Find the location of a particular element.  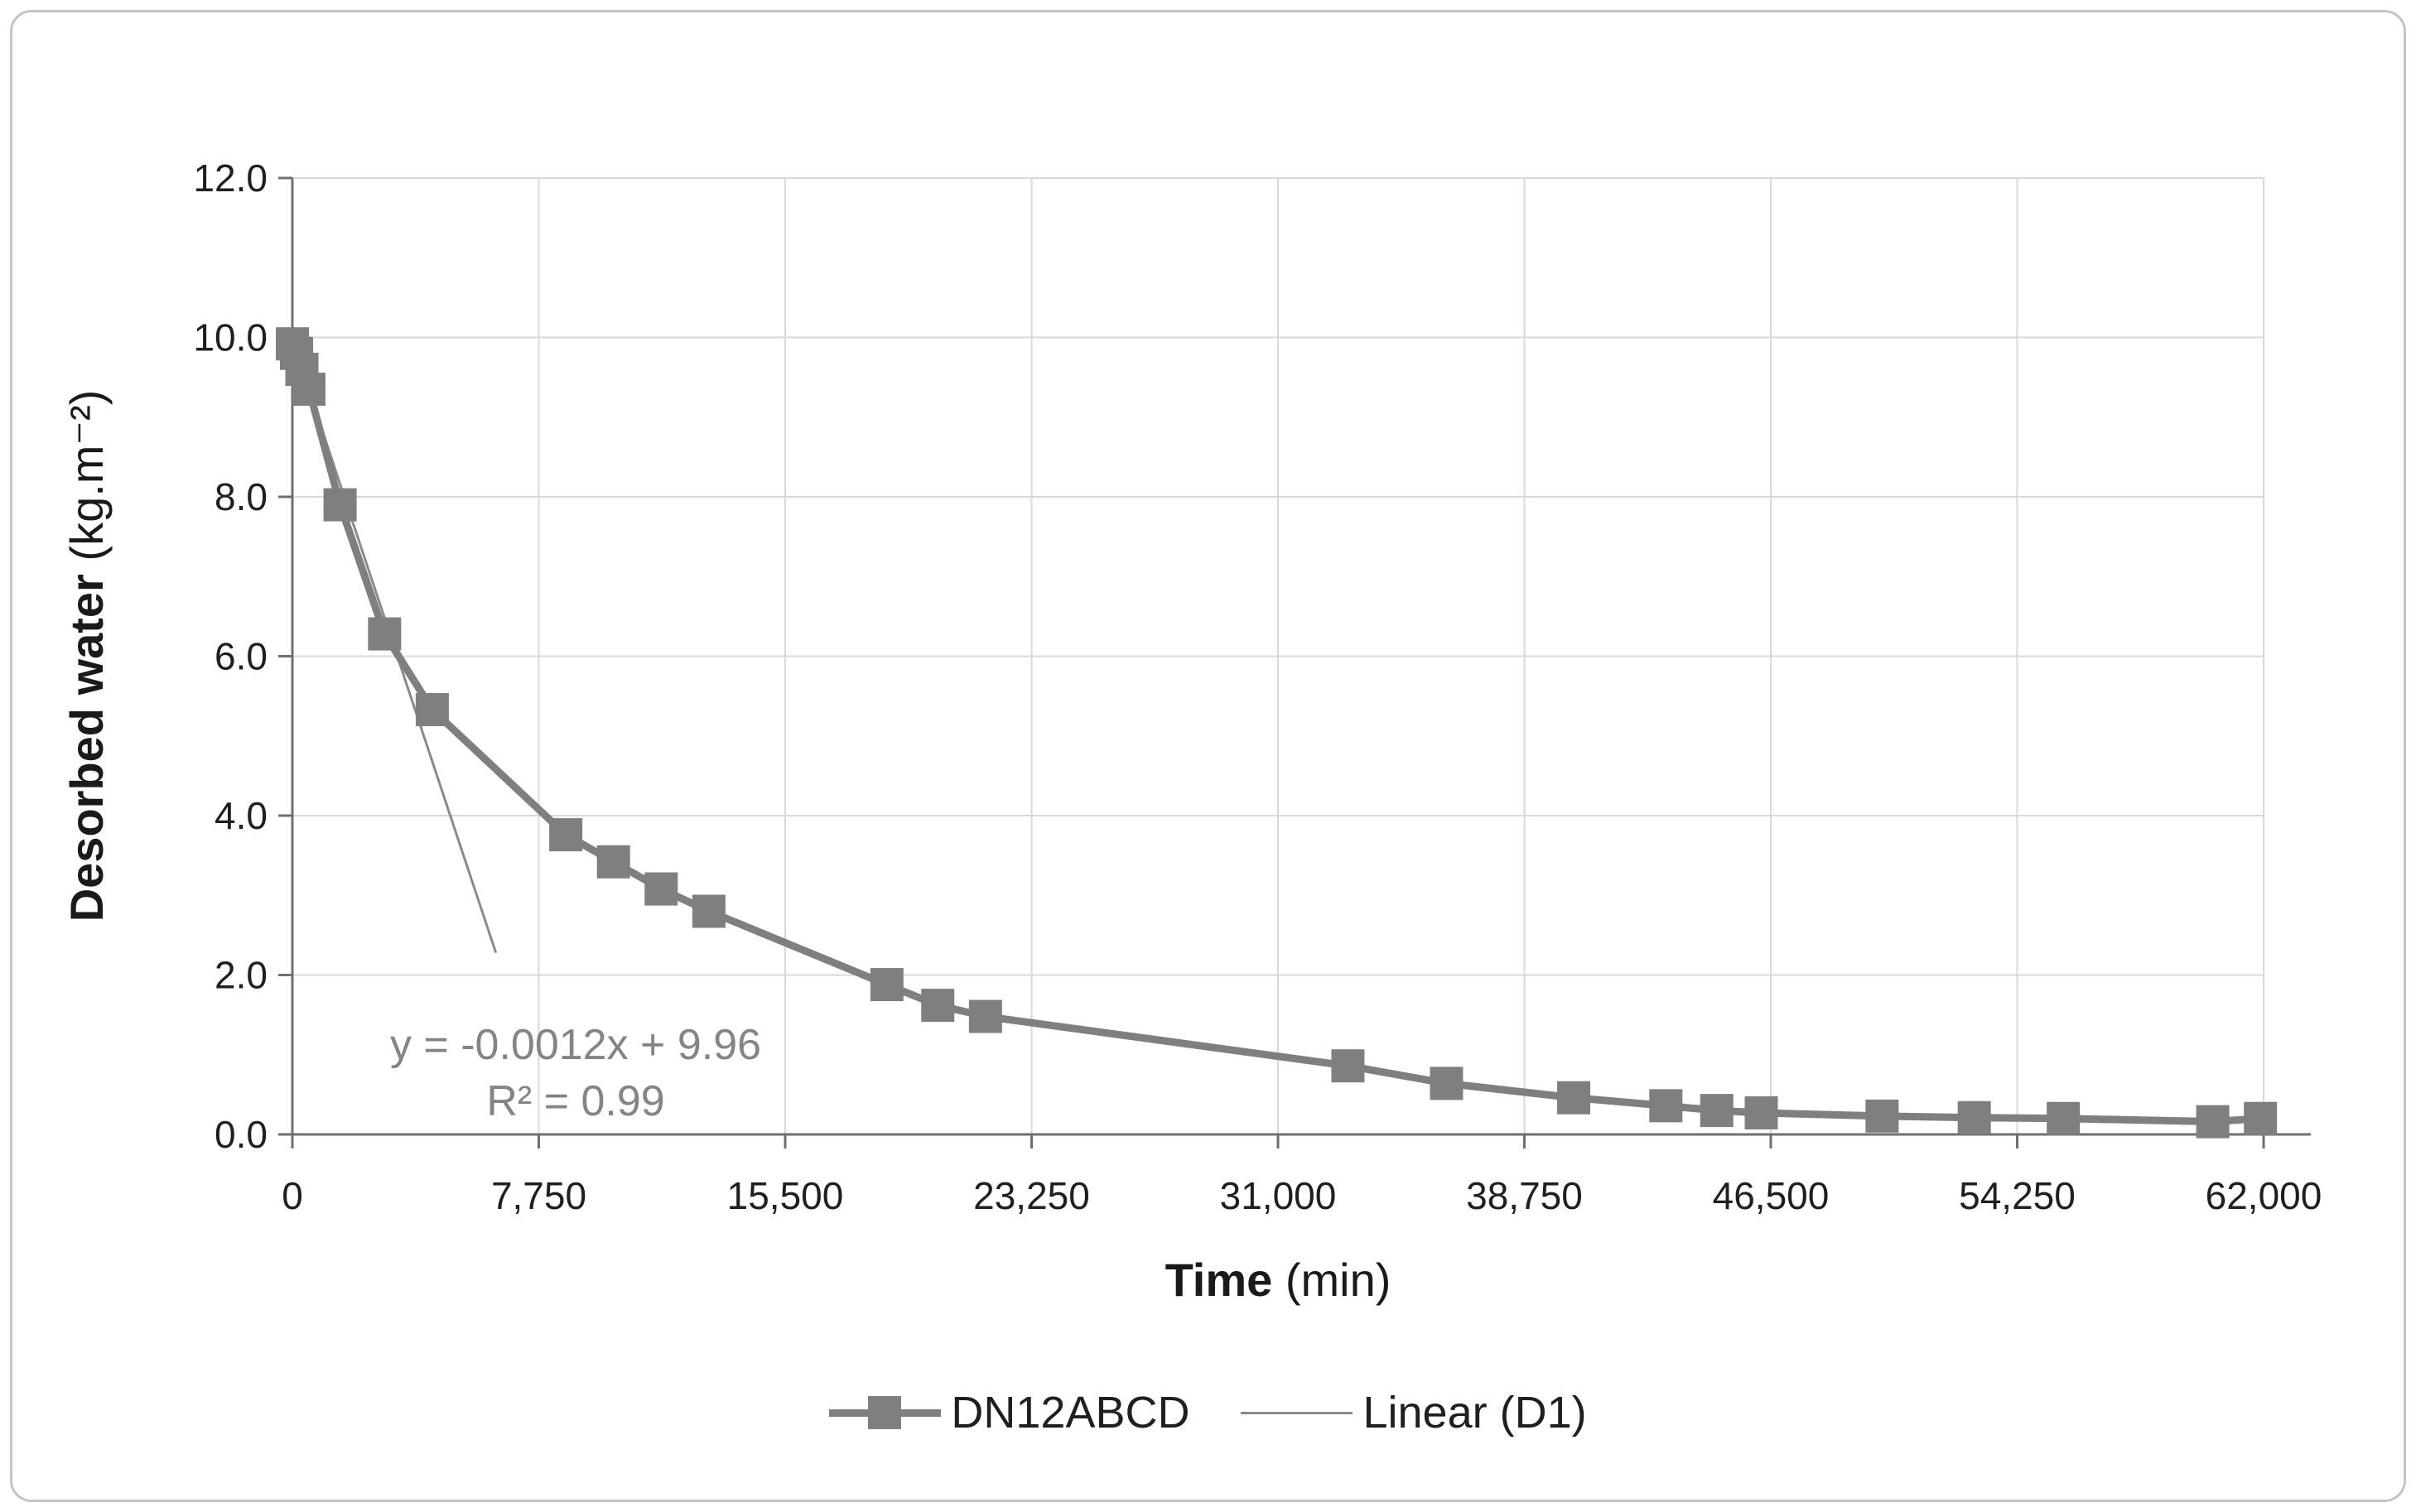

y-tick-label: 8.0 is located at coordinates (242, 496).